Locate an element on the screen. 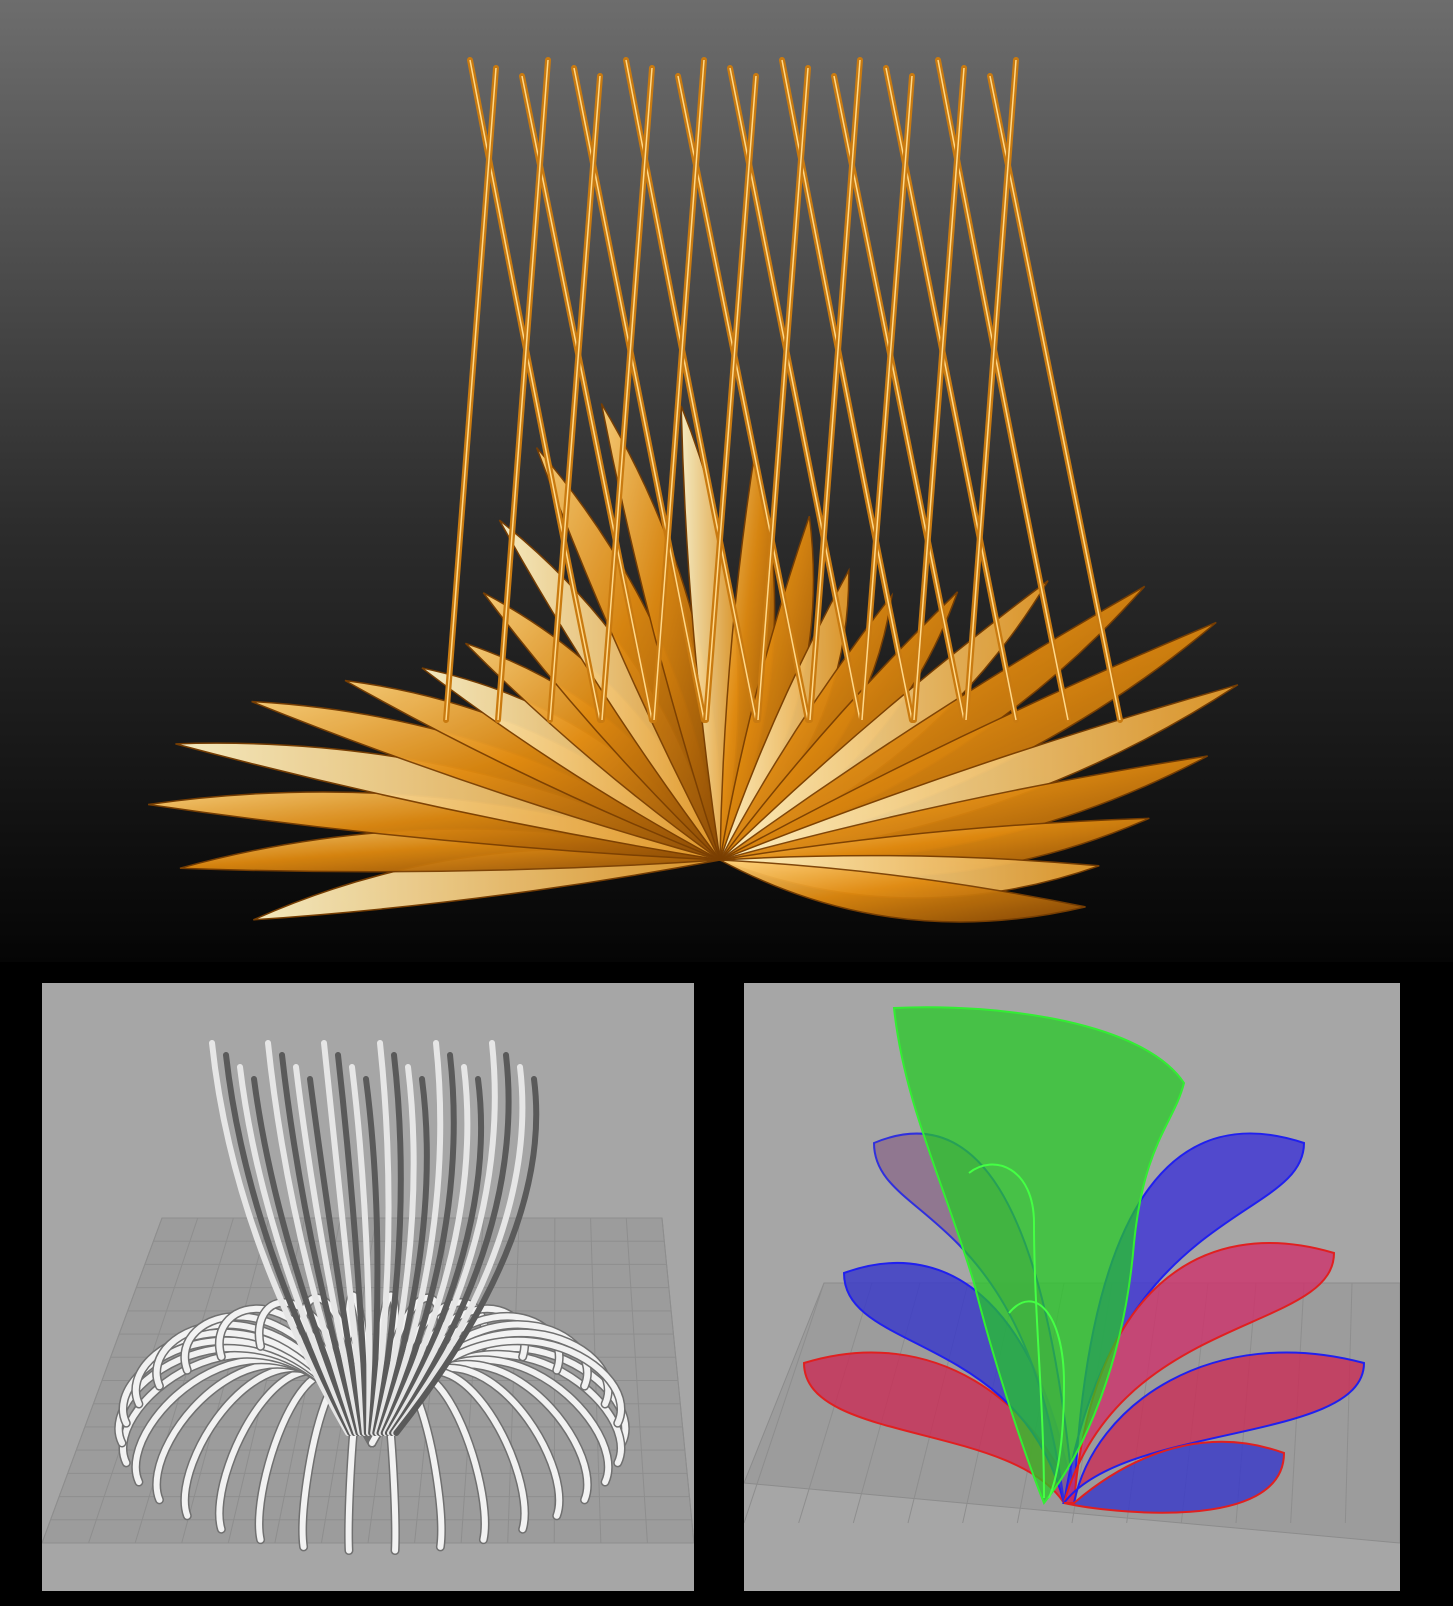  petal-surfaces is located at coordinates (1084, 1260).